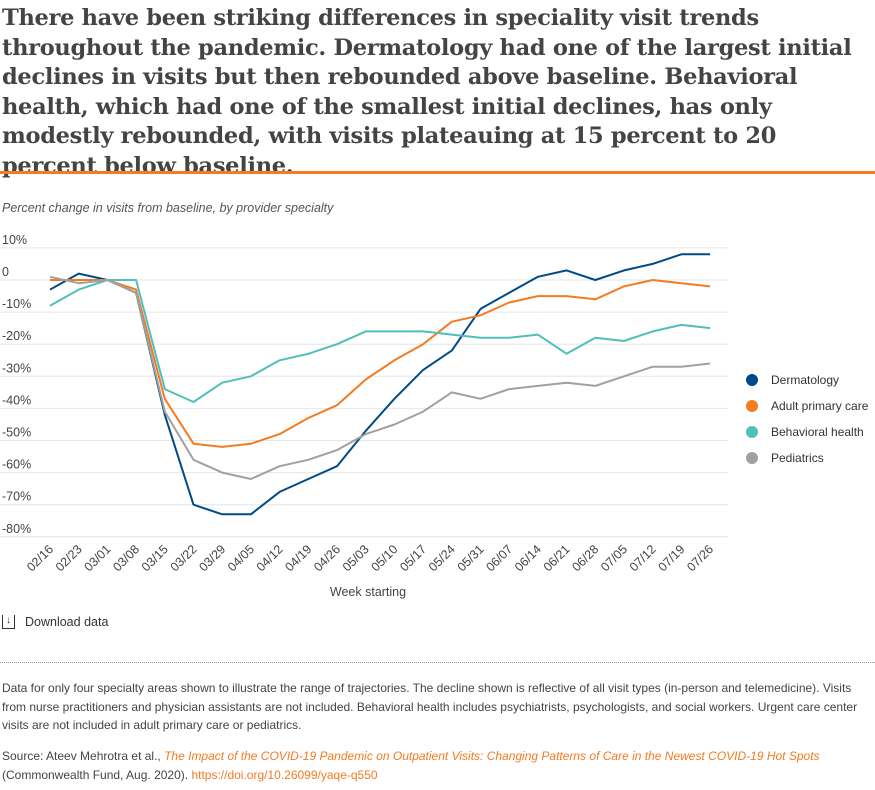 The width and height of the screenshot is (875, 790). Describe the element at coordinates (442, 558) in the screenshot. I see `x-tick-label: 05/24` at that location.